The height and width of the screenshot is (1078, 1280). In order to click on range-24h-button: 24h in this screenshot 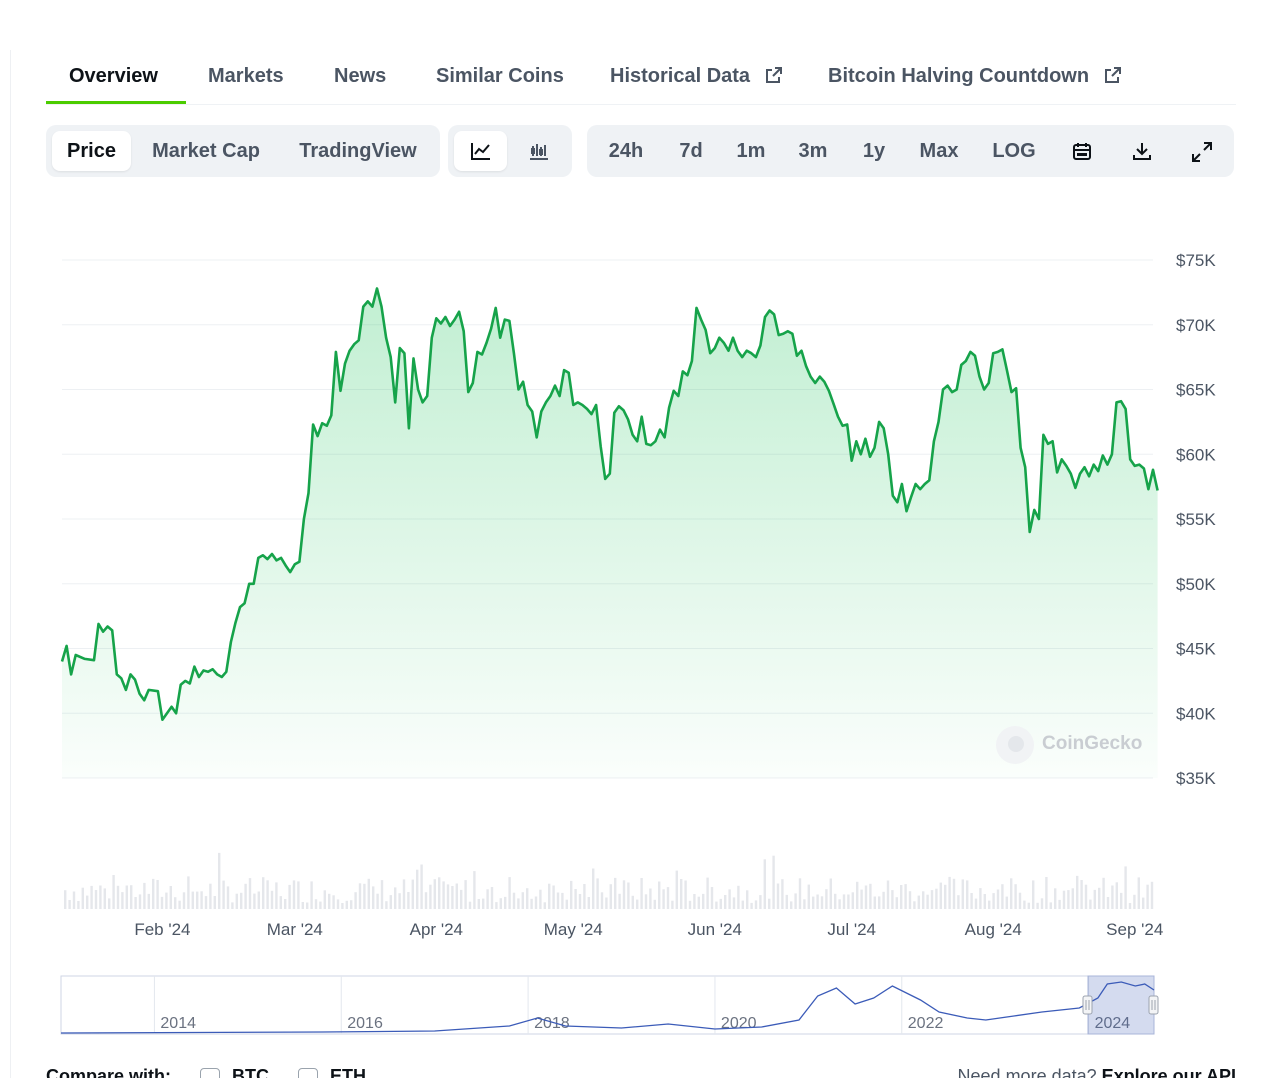, I will do `click(626, 151)`.